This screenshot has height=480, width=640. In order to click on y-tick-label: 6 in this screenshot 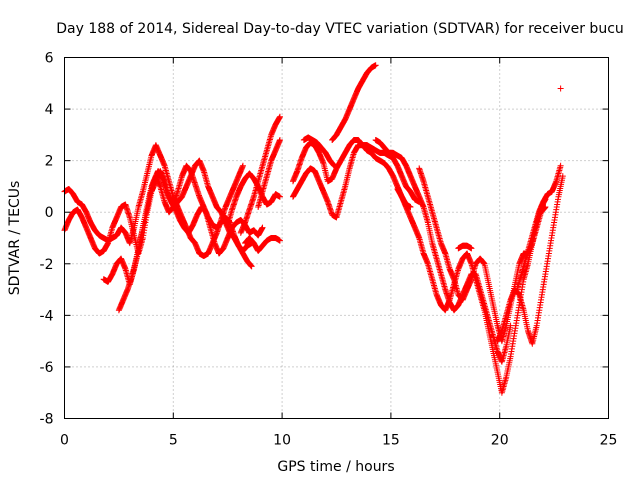, I will do `click(49, 59)`.